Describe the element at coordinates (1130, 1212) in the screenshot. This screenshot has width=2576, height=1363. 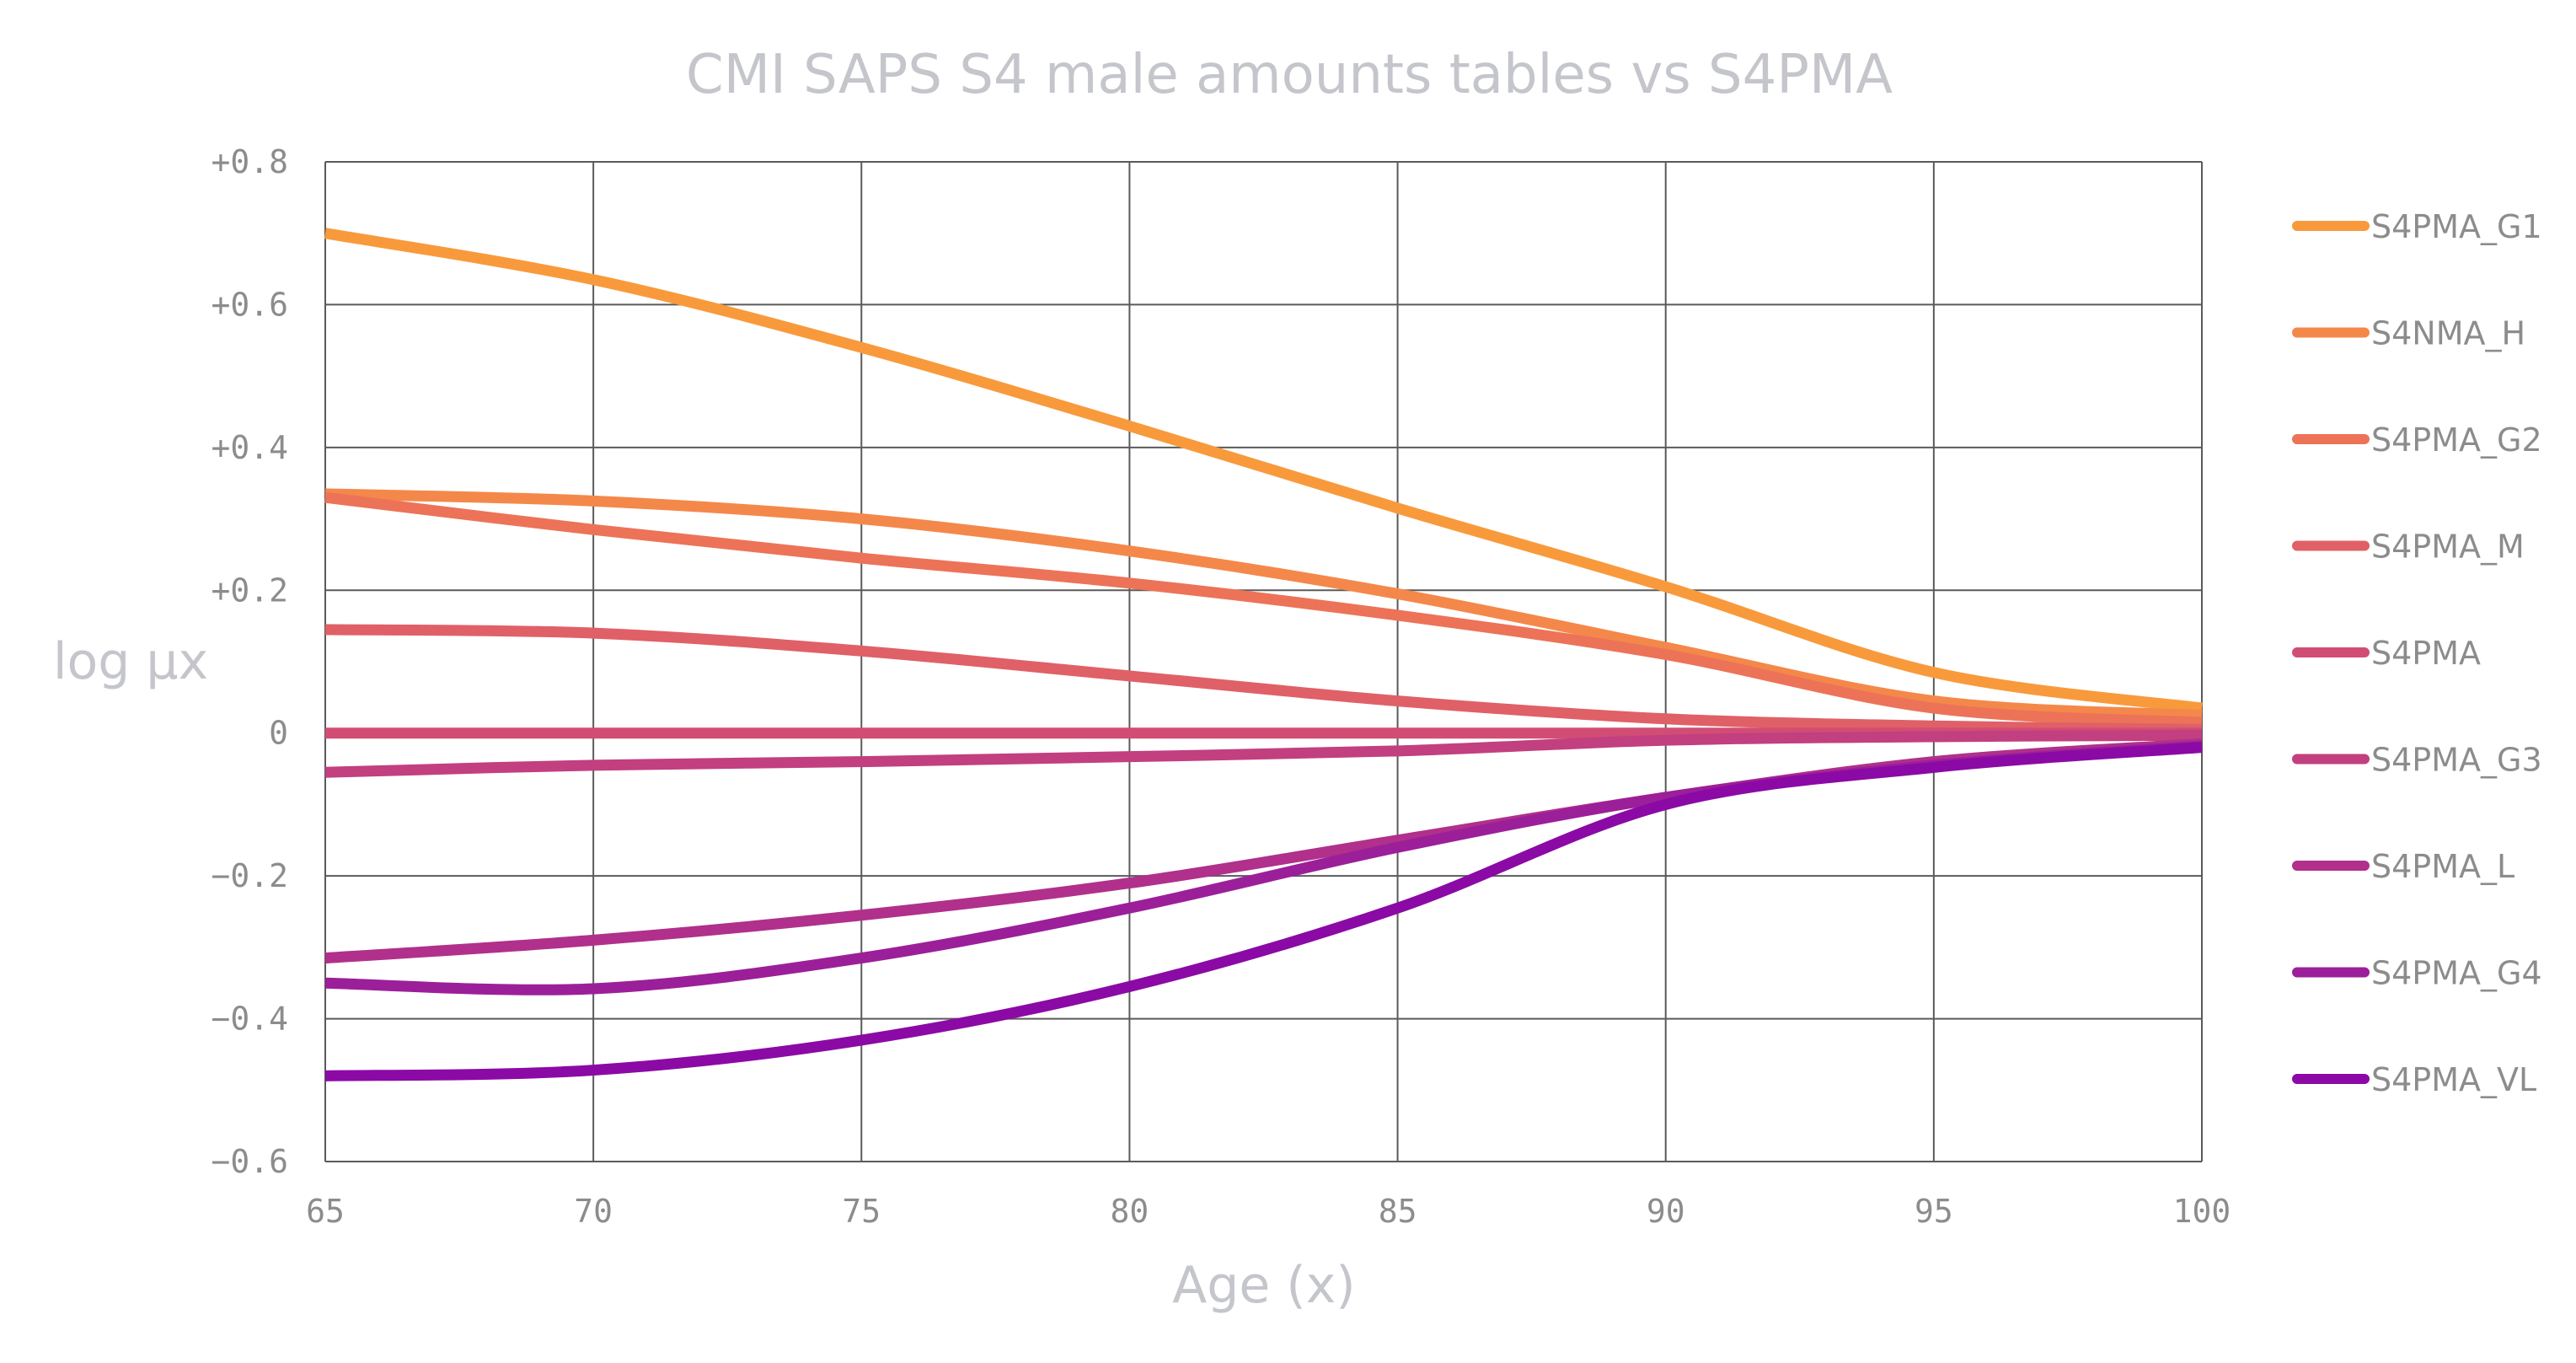
I see `x-tick-label: 80` at that location.